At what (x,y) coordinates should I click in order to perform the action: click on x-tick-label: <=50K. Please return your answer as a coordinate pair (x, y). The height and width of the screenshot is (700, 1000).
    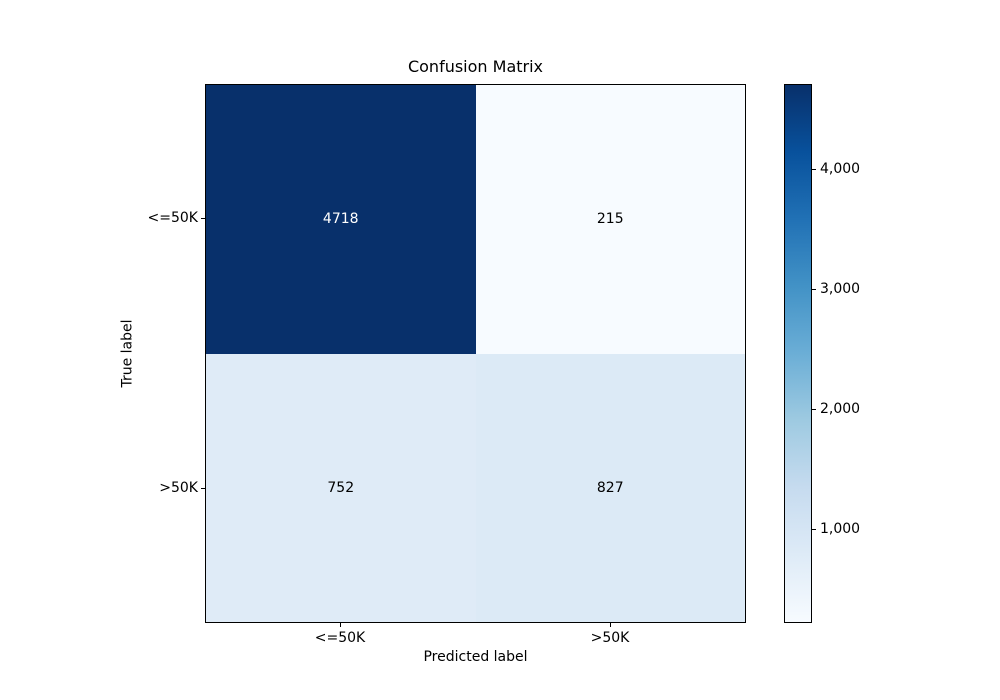
    Looking at the image, I should click on (340, 638).